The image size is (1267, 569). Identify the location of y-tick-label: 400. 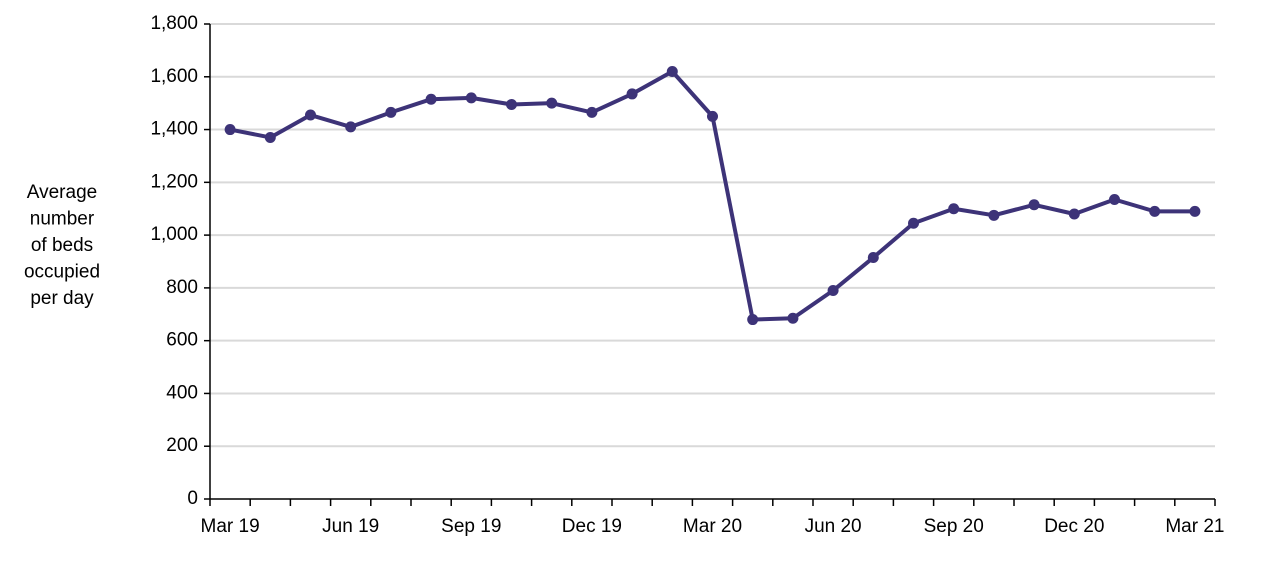
(182, 392).